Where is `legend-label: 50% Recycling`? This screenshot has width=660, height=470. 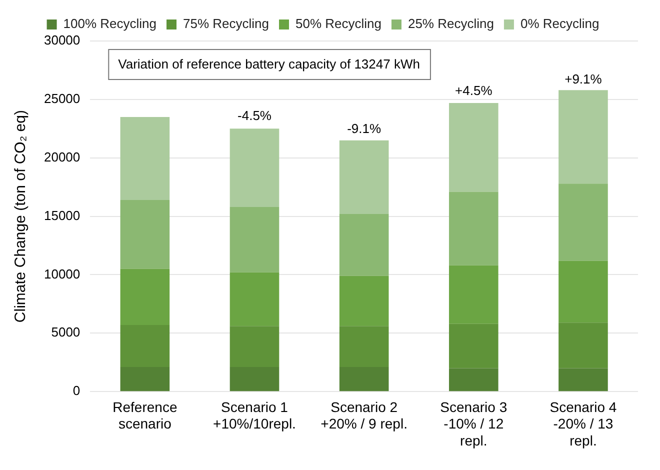
legend-label: 50% Recycling is located at coordinates (338, 24).